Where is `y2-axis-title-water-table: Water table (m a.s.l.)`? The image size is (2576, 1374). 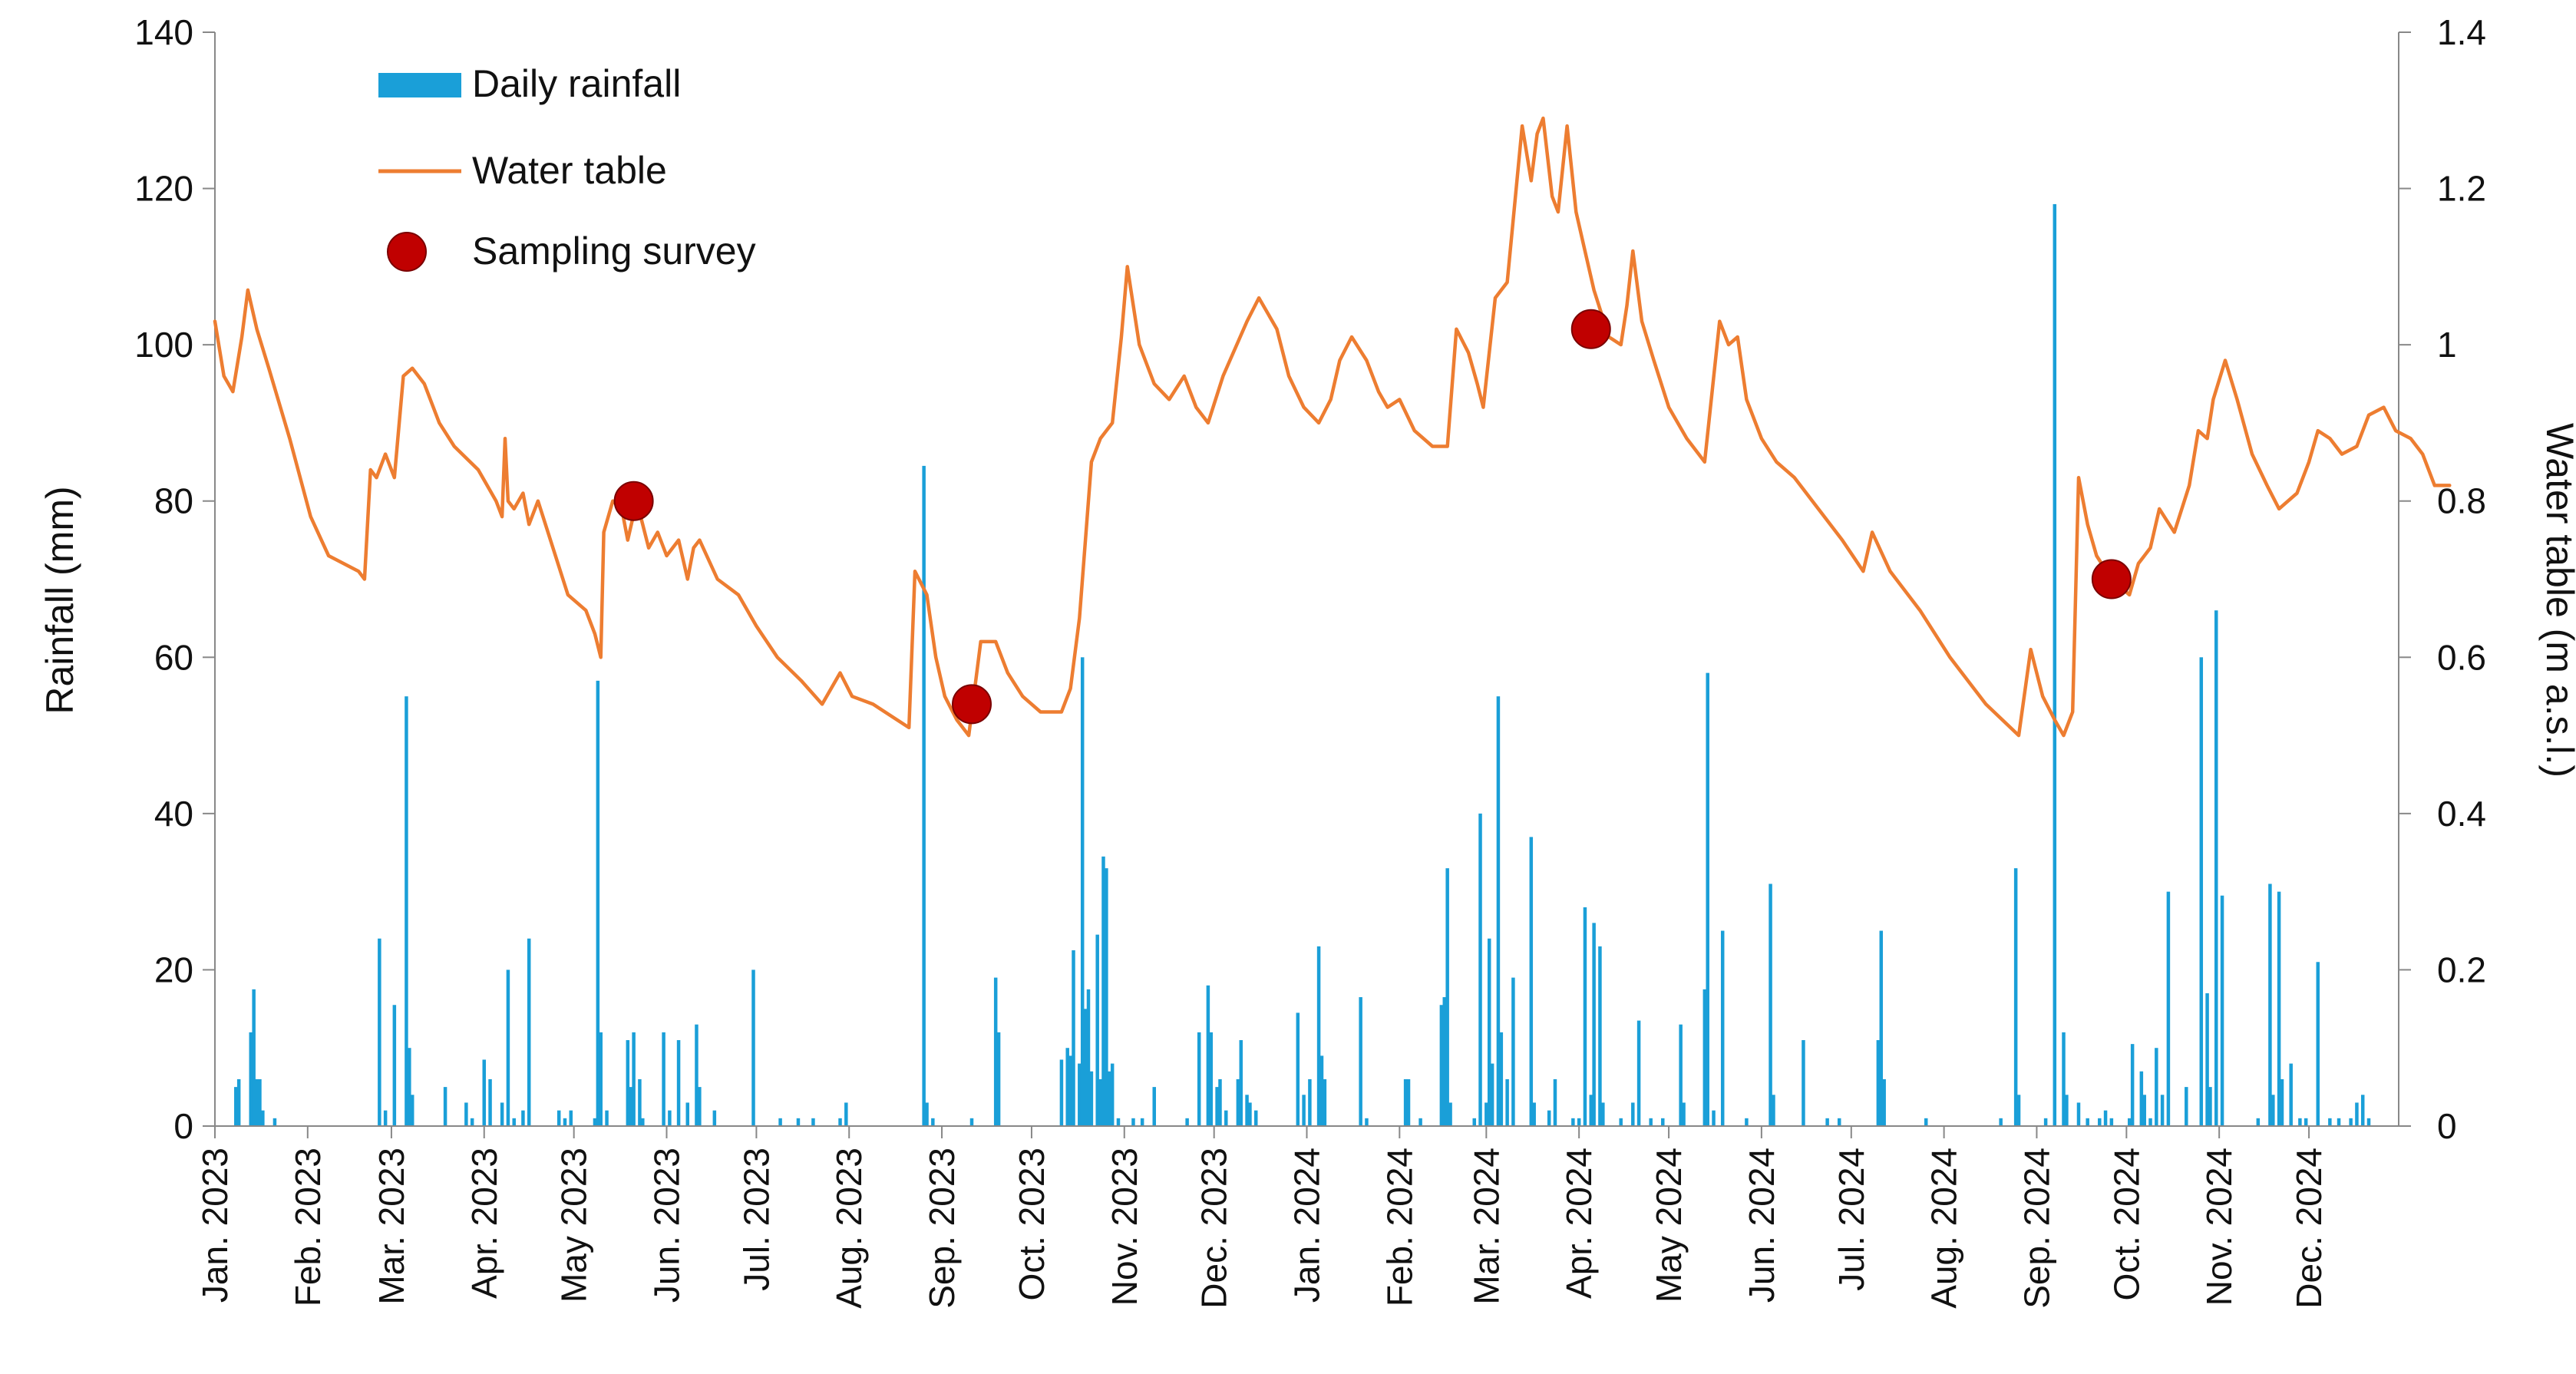 y2-axis-title-water-table: Water table (m a.s.l.) is located at coordinates (2557, 600).